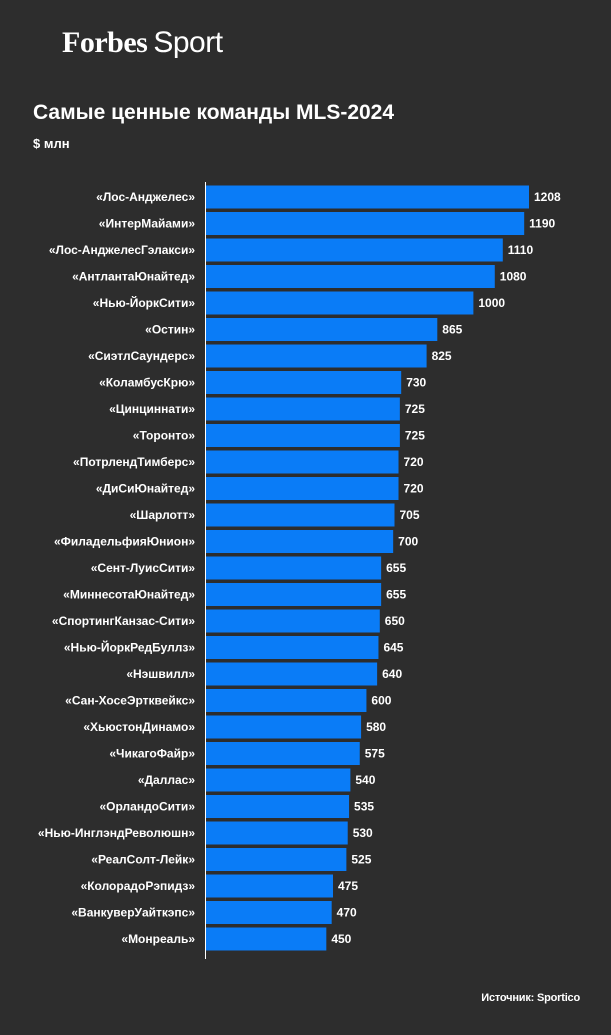  What do you see at coordinates (144, 302) in the screenshot?
I see `category-label: «Нью-ЙоркСити»` at bounding box center [144, 302].